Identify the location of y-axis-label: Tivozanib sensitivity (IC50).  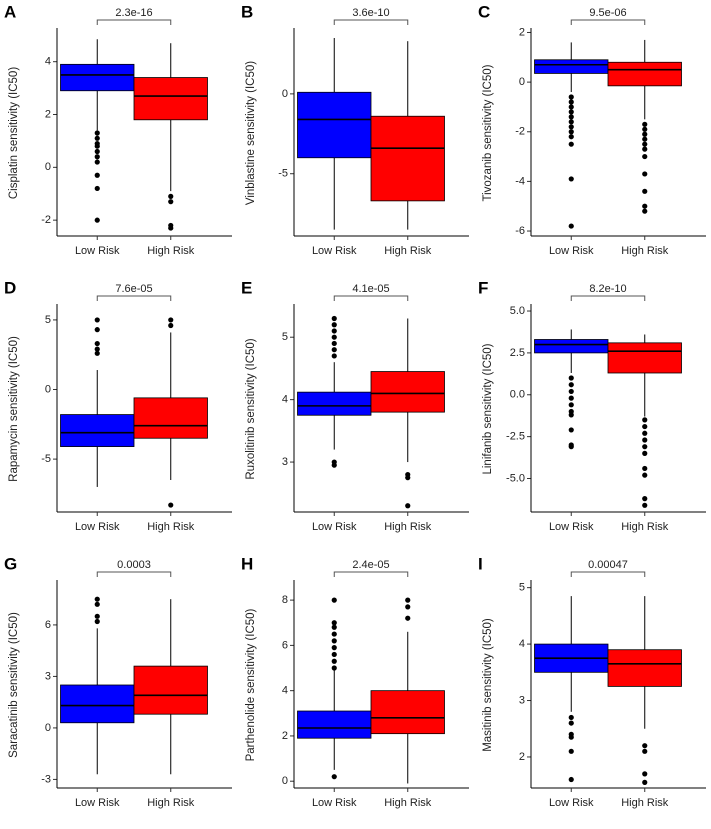
(488, 132).